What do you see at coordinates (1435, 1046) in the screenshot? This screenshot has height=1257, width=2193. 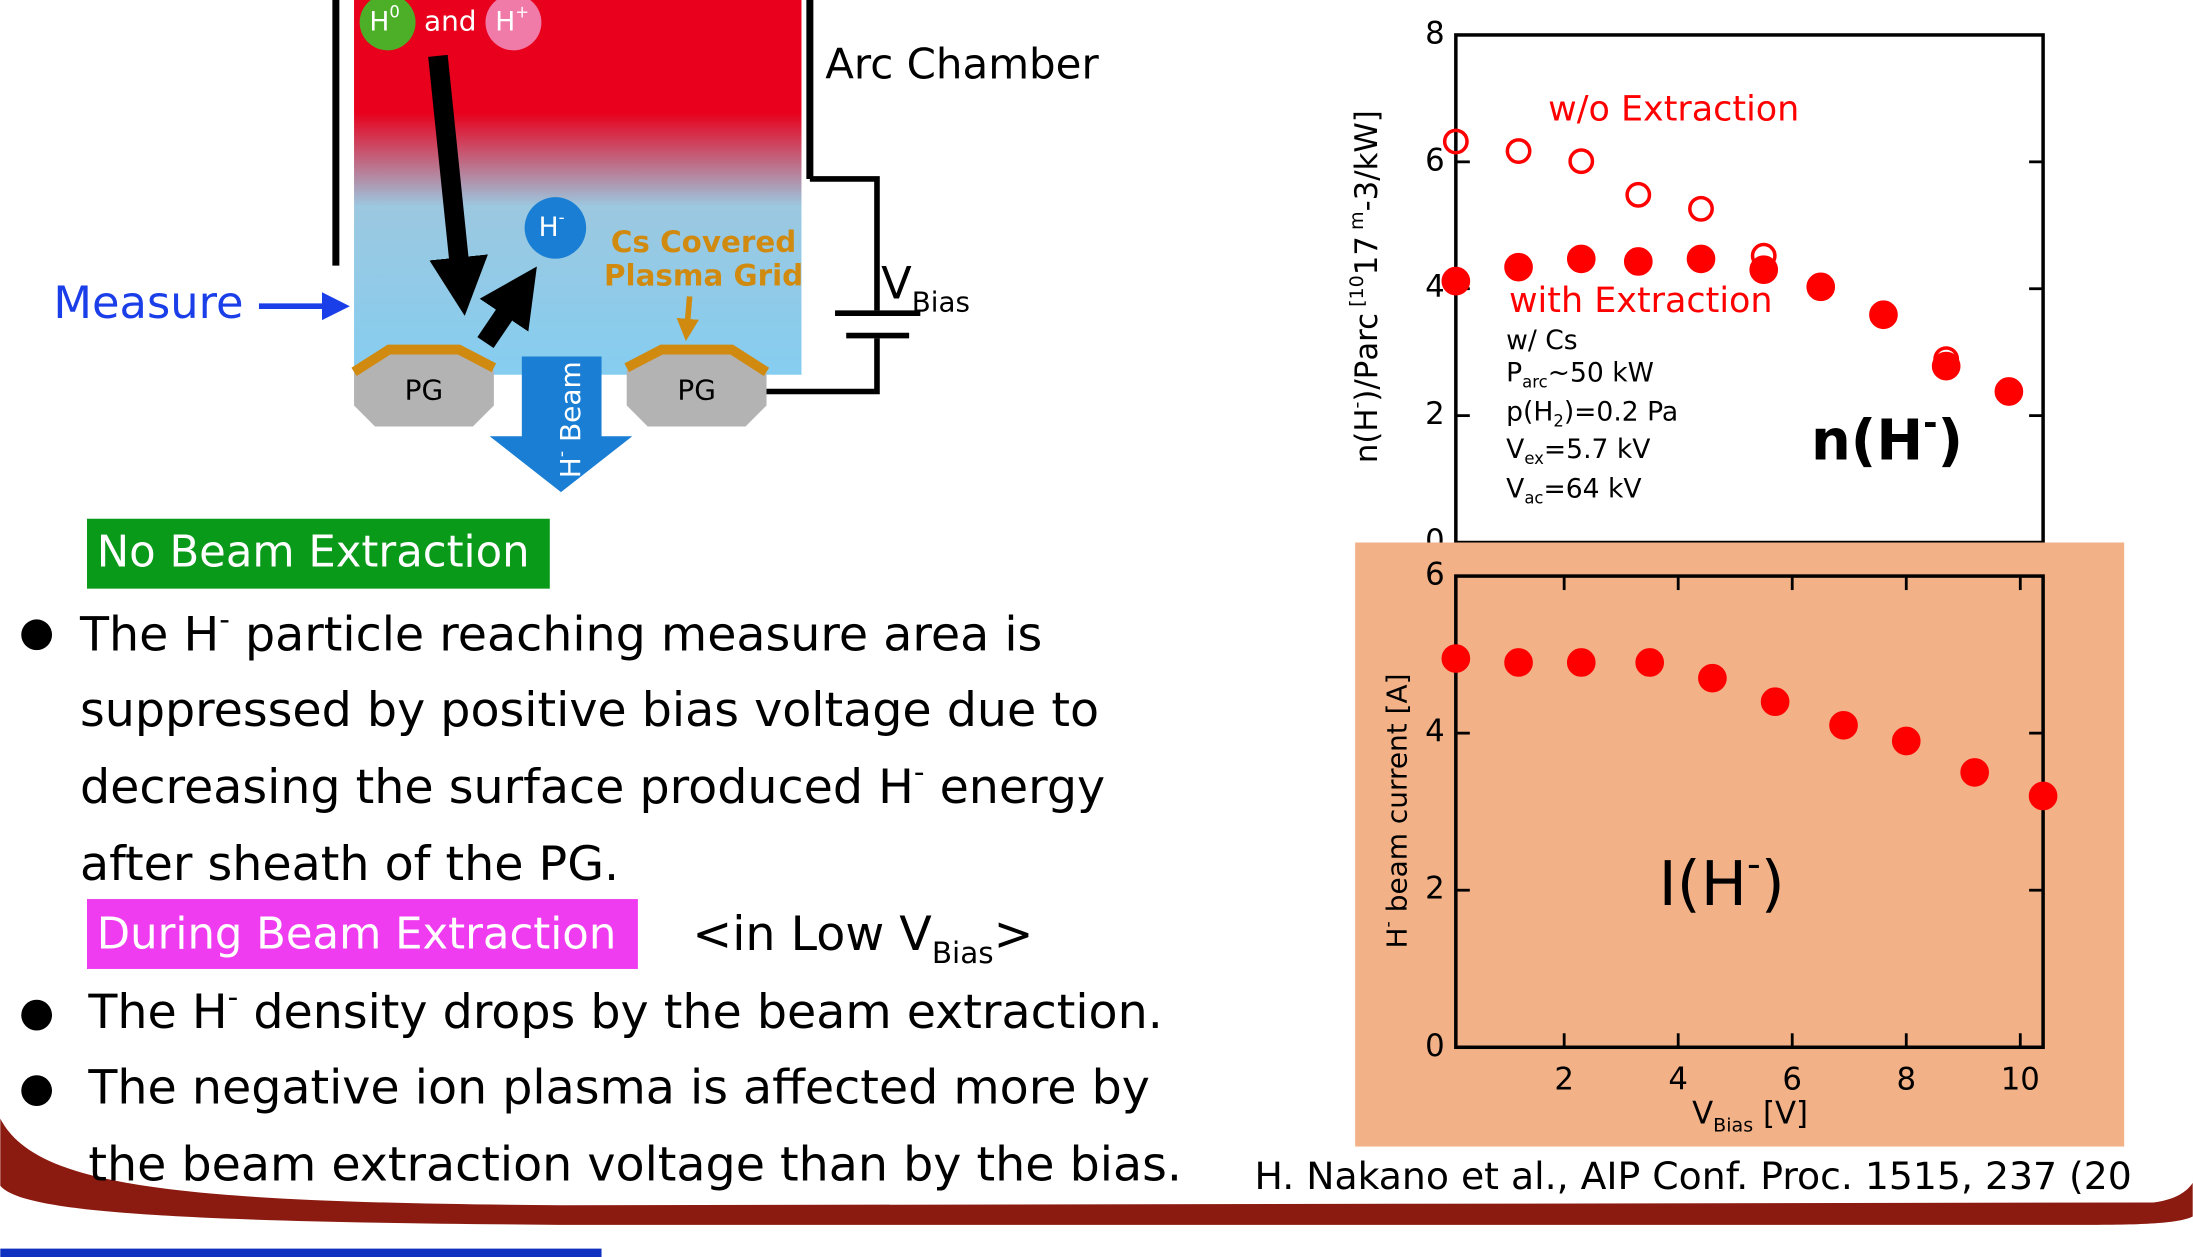 I see `y-tick-label: 0` at bounding box center [1435, 1046].